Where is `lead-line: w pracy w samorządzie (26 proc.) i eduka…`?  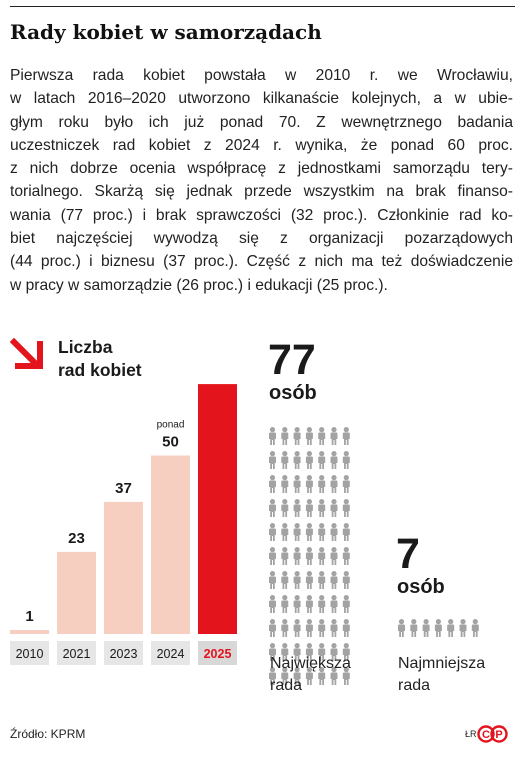
lead-line: w pracy w samorządzie (26 proc.) i eduka… is located at coordinates (199, 285).